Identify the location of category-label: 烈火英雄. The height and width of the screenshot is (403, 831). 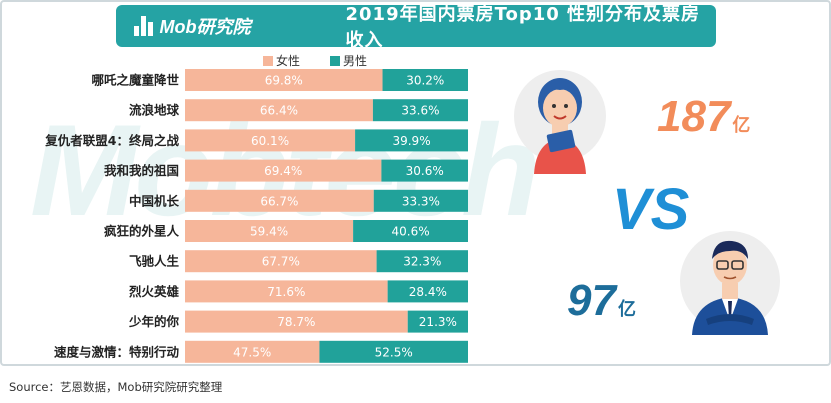
(154, 291).